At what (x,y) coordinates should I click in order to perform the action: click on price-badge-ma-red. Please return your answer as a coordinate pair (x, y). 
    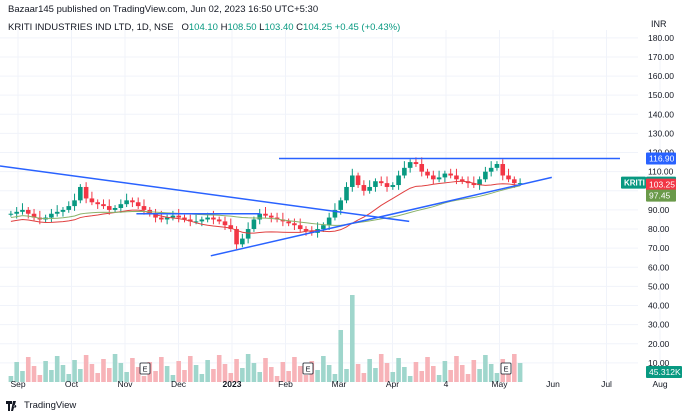
    Looking at the image, I should click on (661, 184).